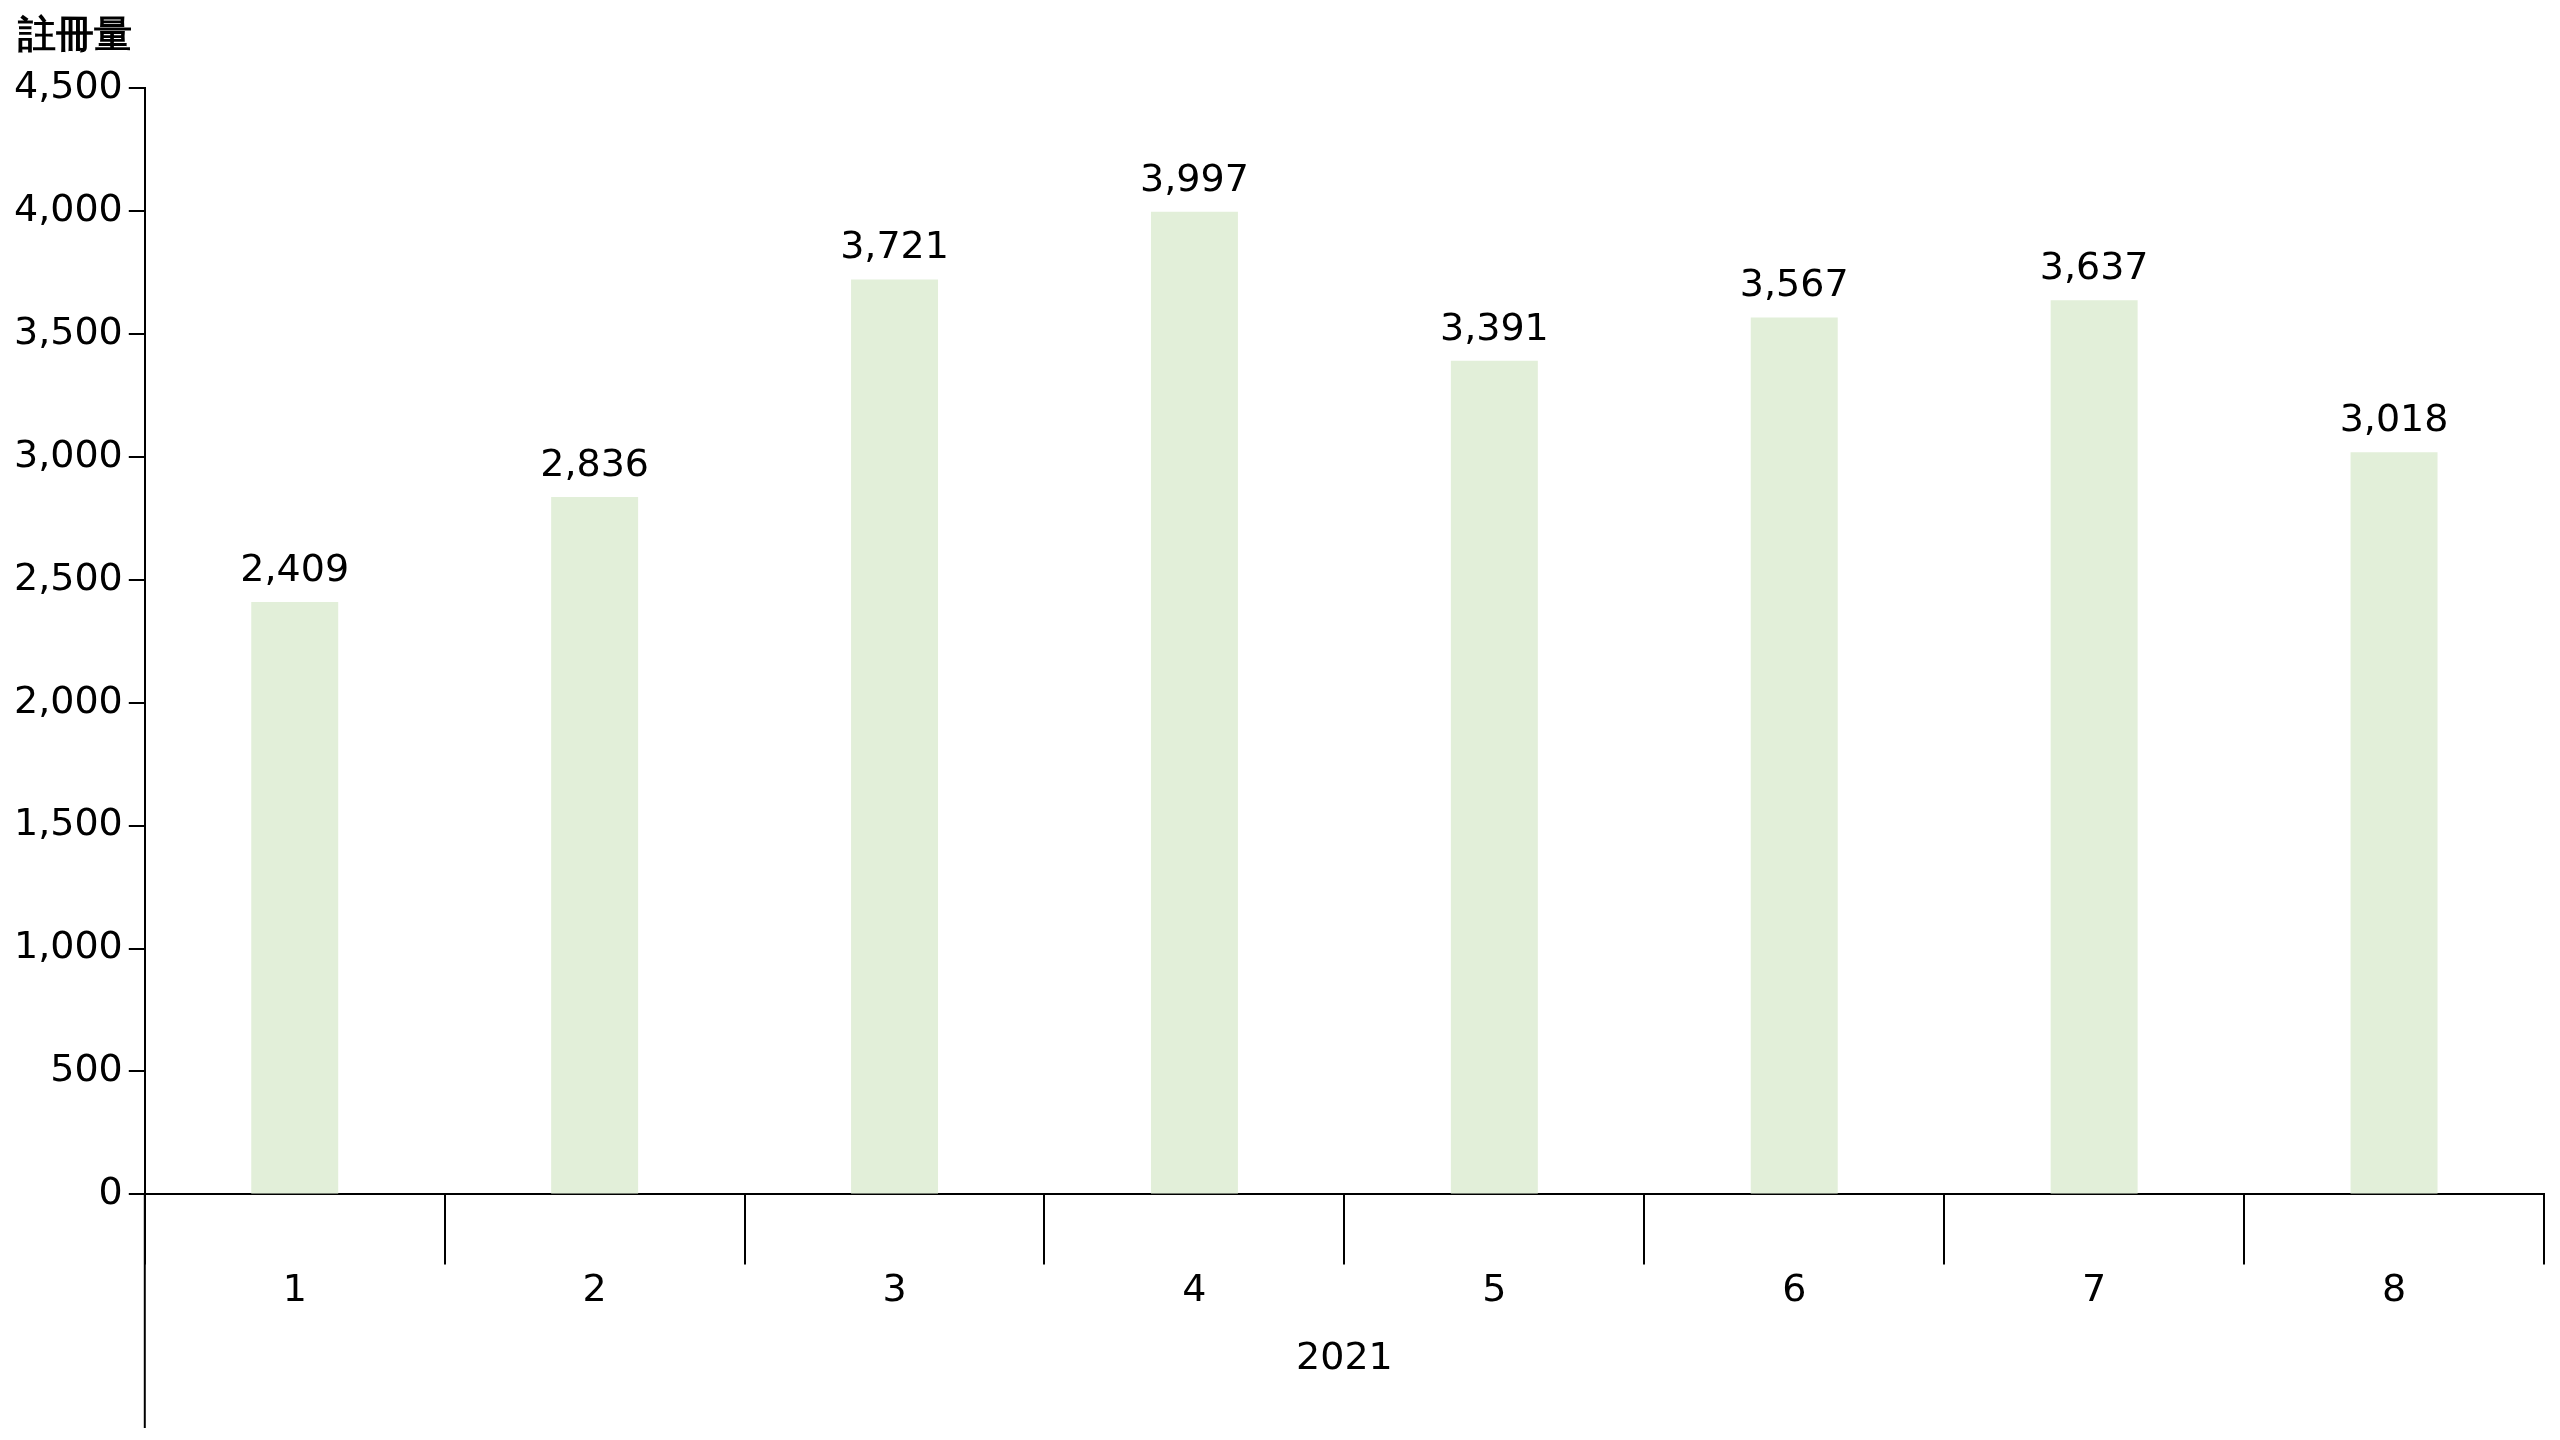 Image resolution: width=2560 pixels, height=1440 pixels. Describe the element at coordinates (595, 463) in the screenshot. I see `data-label: 2,836` at that location.